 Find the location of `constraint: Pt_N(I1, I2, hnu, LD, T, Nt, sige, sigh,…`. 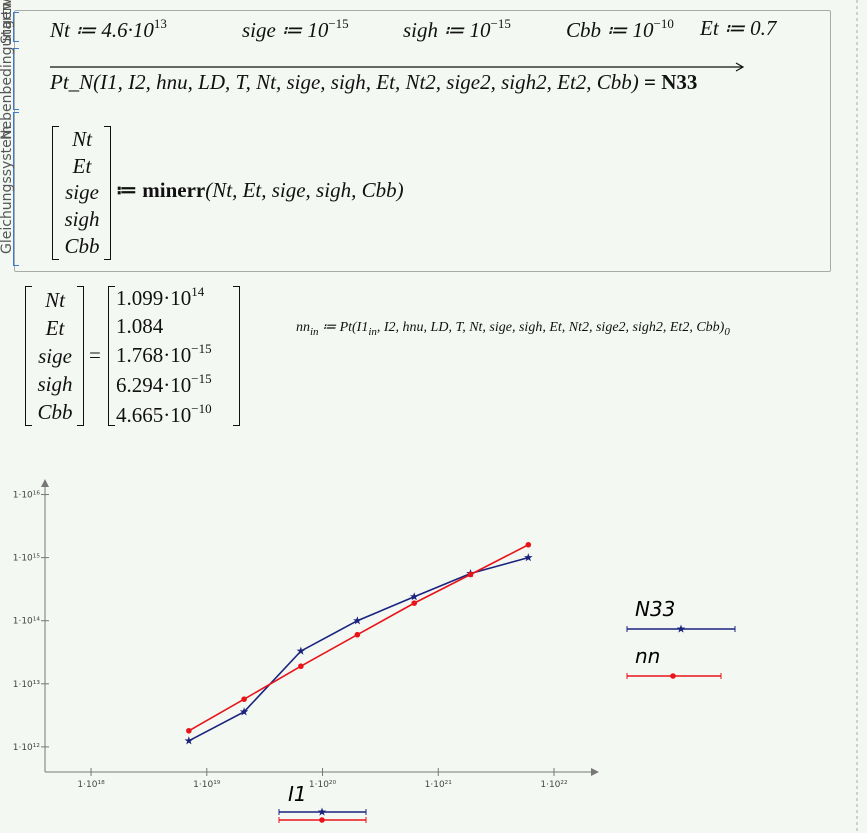

constraint: Pt_N(I1, I2, hnu, LD, T, Nt, sige, sigh,… is located at coordinates (373, 82).